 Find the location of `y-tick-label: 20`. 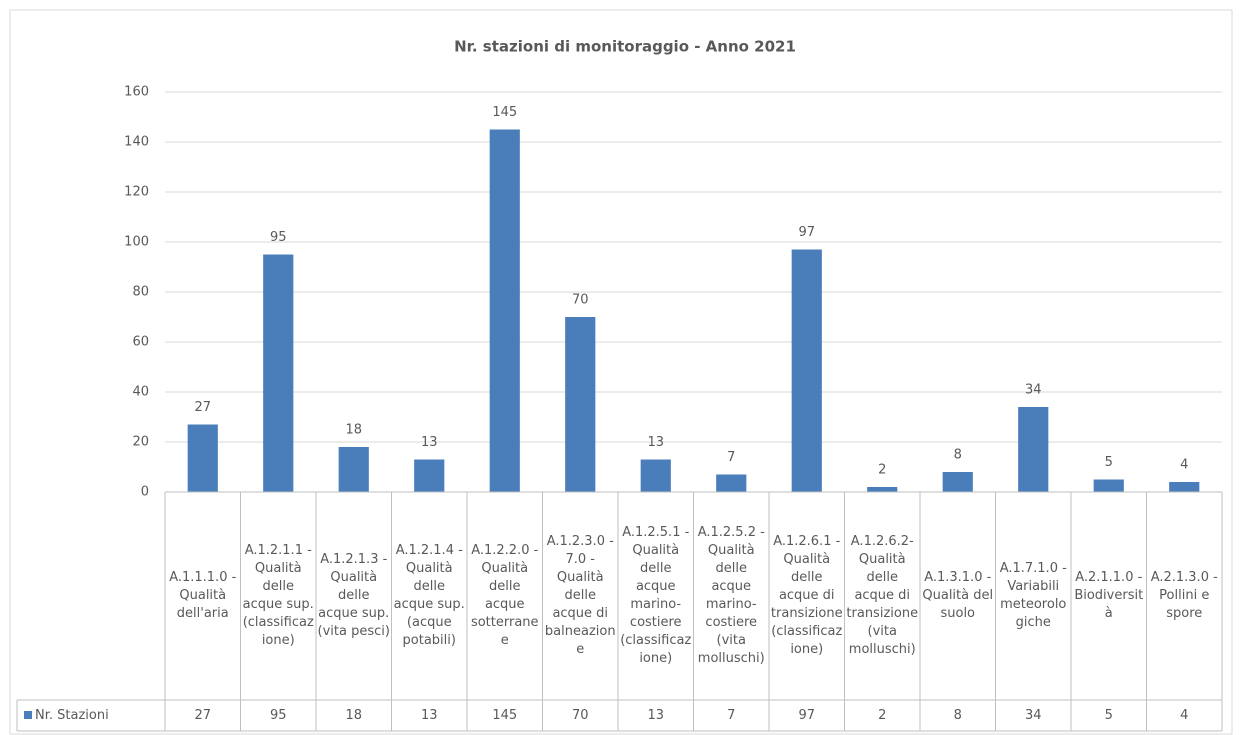

y-tick-label: 20 is located at coordinates (140, 442).